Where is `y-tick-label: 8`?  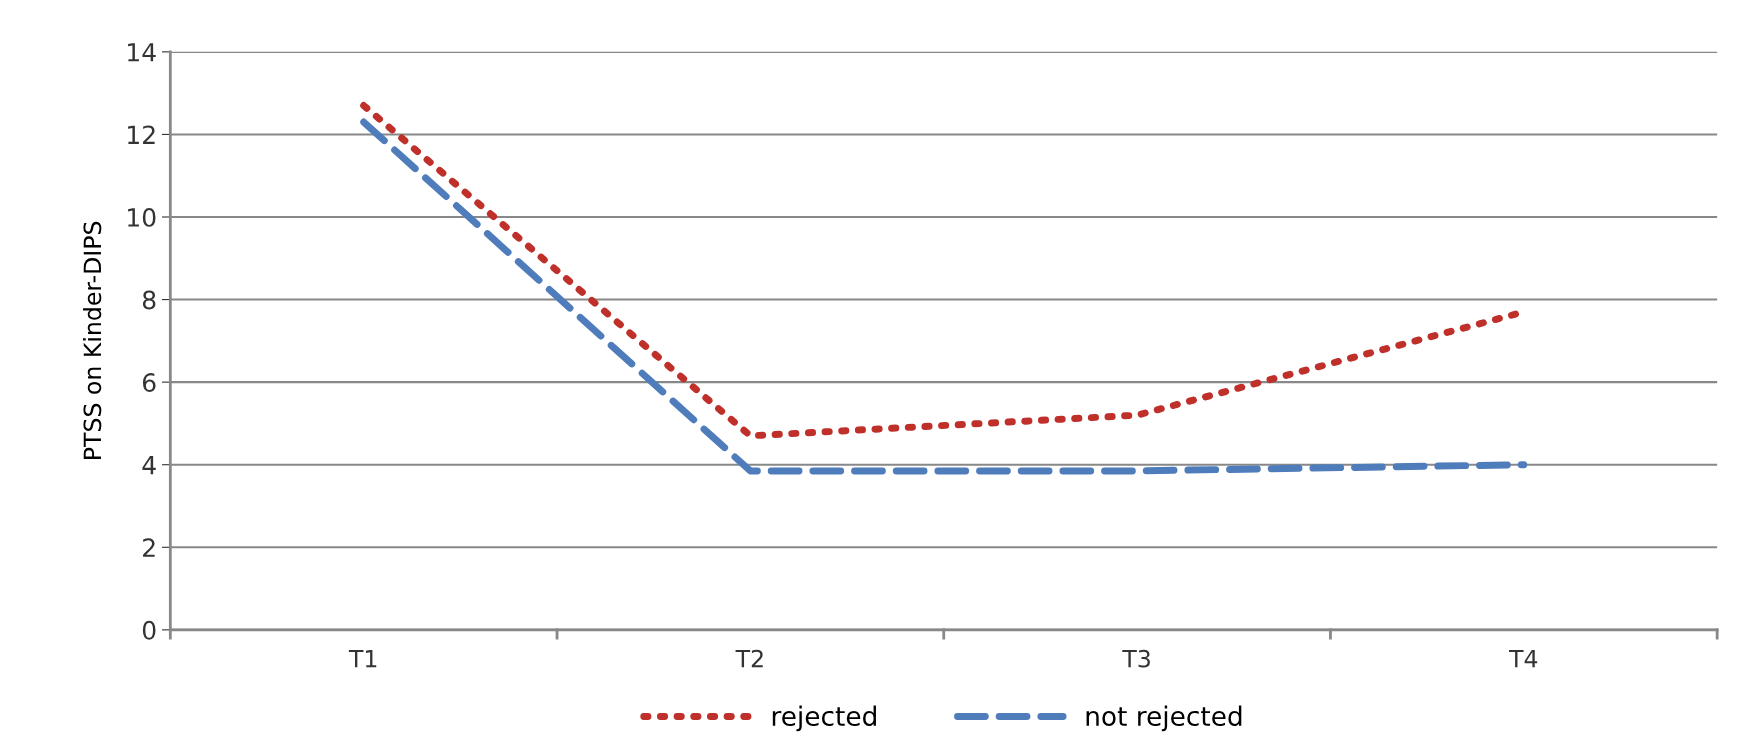 y-tick-label: 8 is located at coordinates (149, 300).